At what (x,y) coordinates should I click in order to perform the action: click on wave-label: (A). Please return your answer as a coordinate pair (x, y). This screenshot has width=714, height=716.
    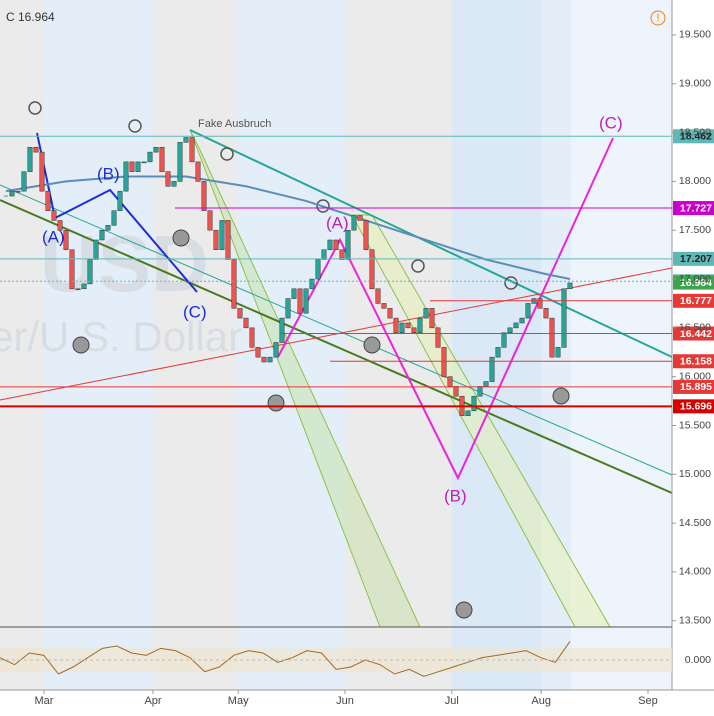
    Looking at the image, I should click on (53, 236).